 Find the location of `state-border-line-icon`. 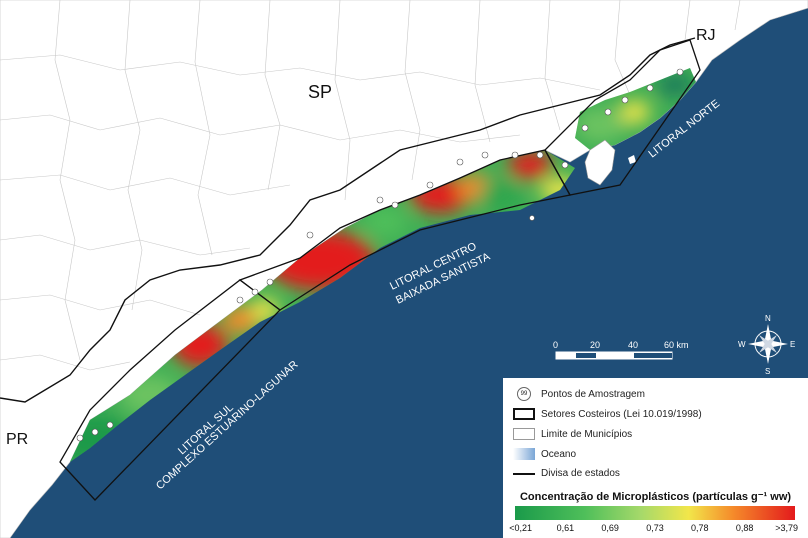

state-border-line-icon is located at coordinates (524, 473).